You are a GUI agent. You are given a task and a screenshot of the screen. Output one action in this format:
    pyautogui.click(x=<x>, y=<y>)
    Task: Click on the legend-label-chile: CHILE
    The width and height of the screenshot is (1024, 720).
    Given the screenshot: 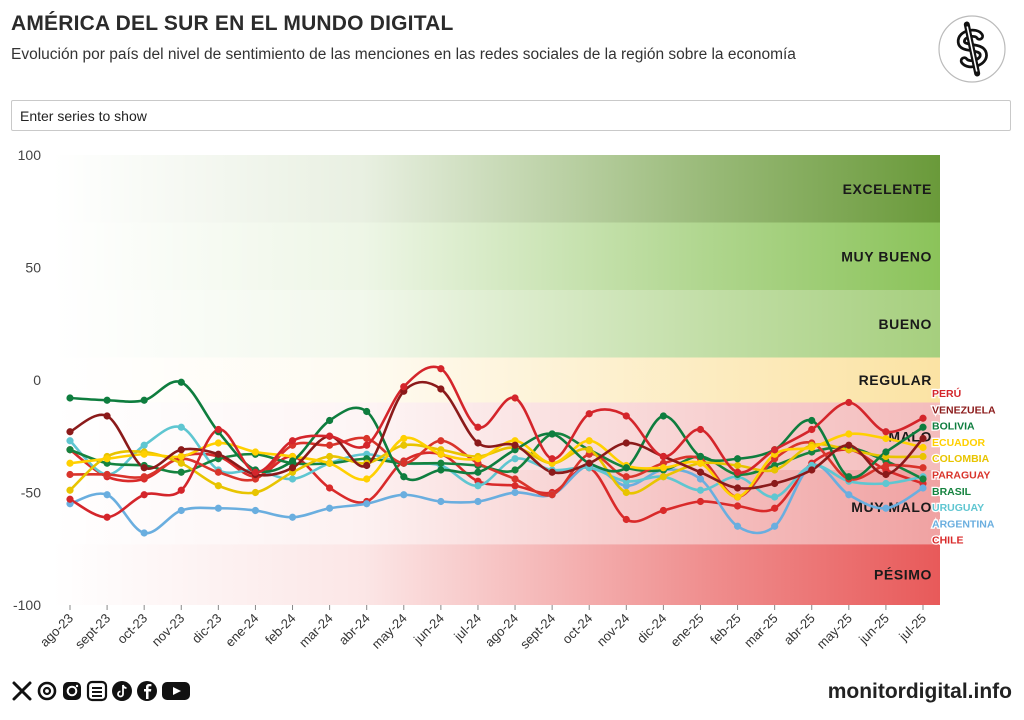 What is the action you would take?
    pyautogui.click(x=948, y=540)
    